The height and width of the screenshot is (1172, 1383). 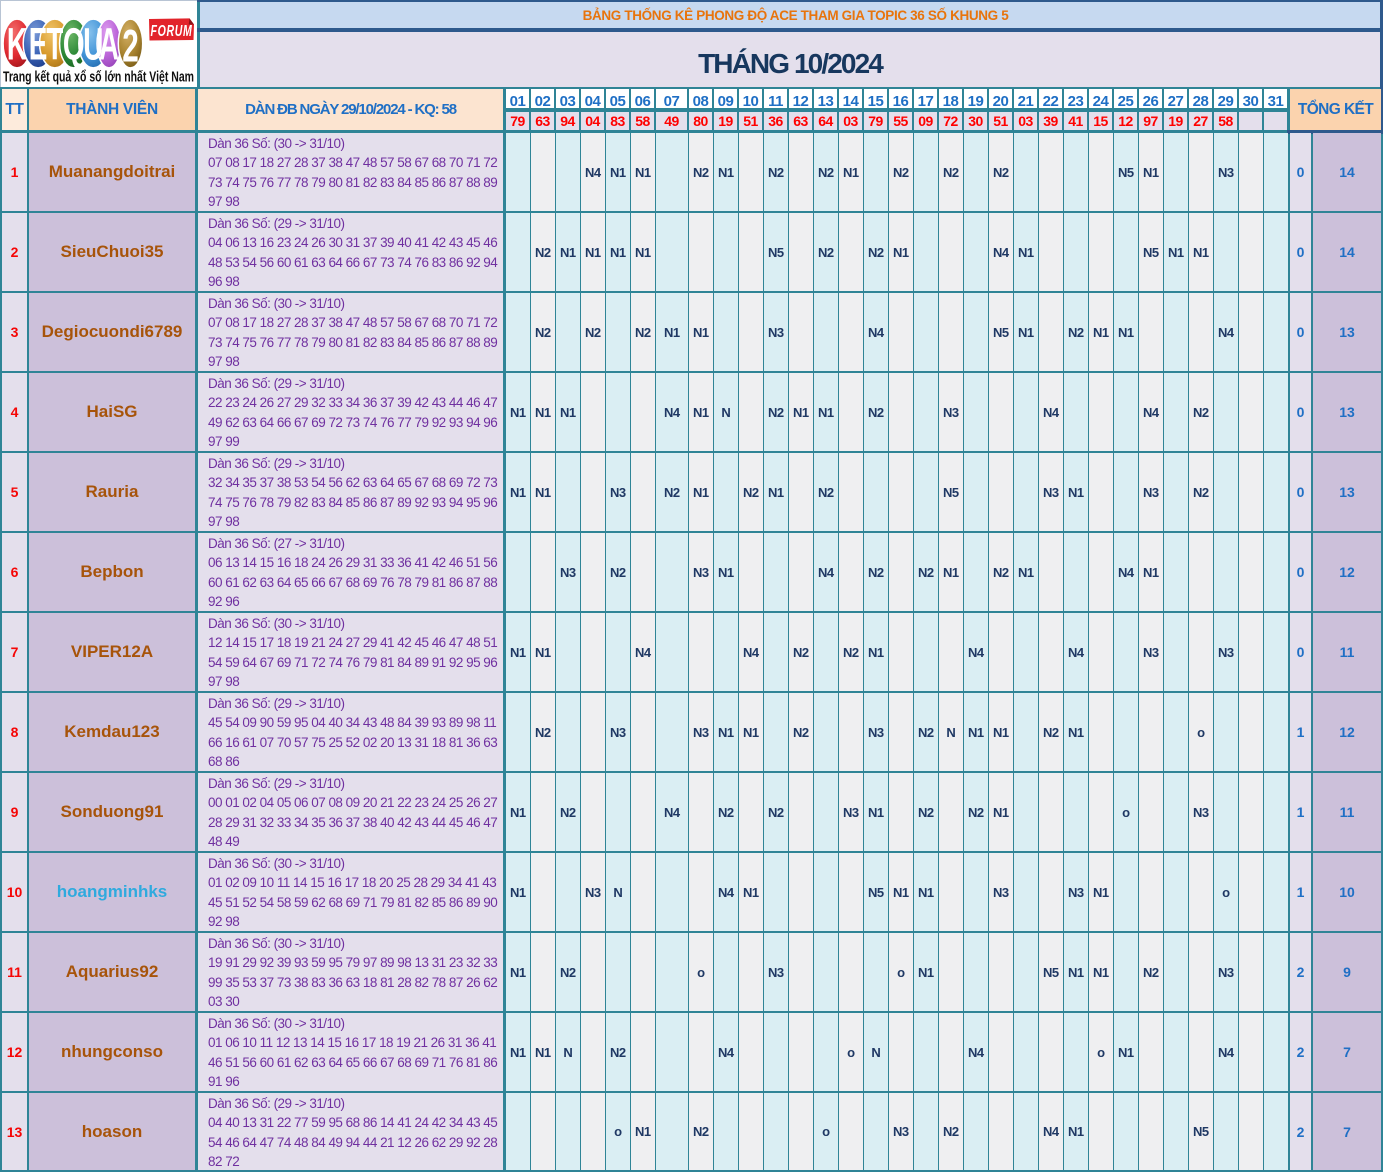 I want to click on svg-text: 2, so click(x=130, y=46).